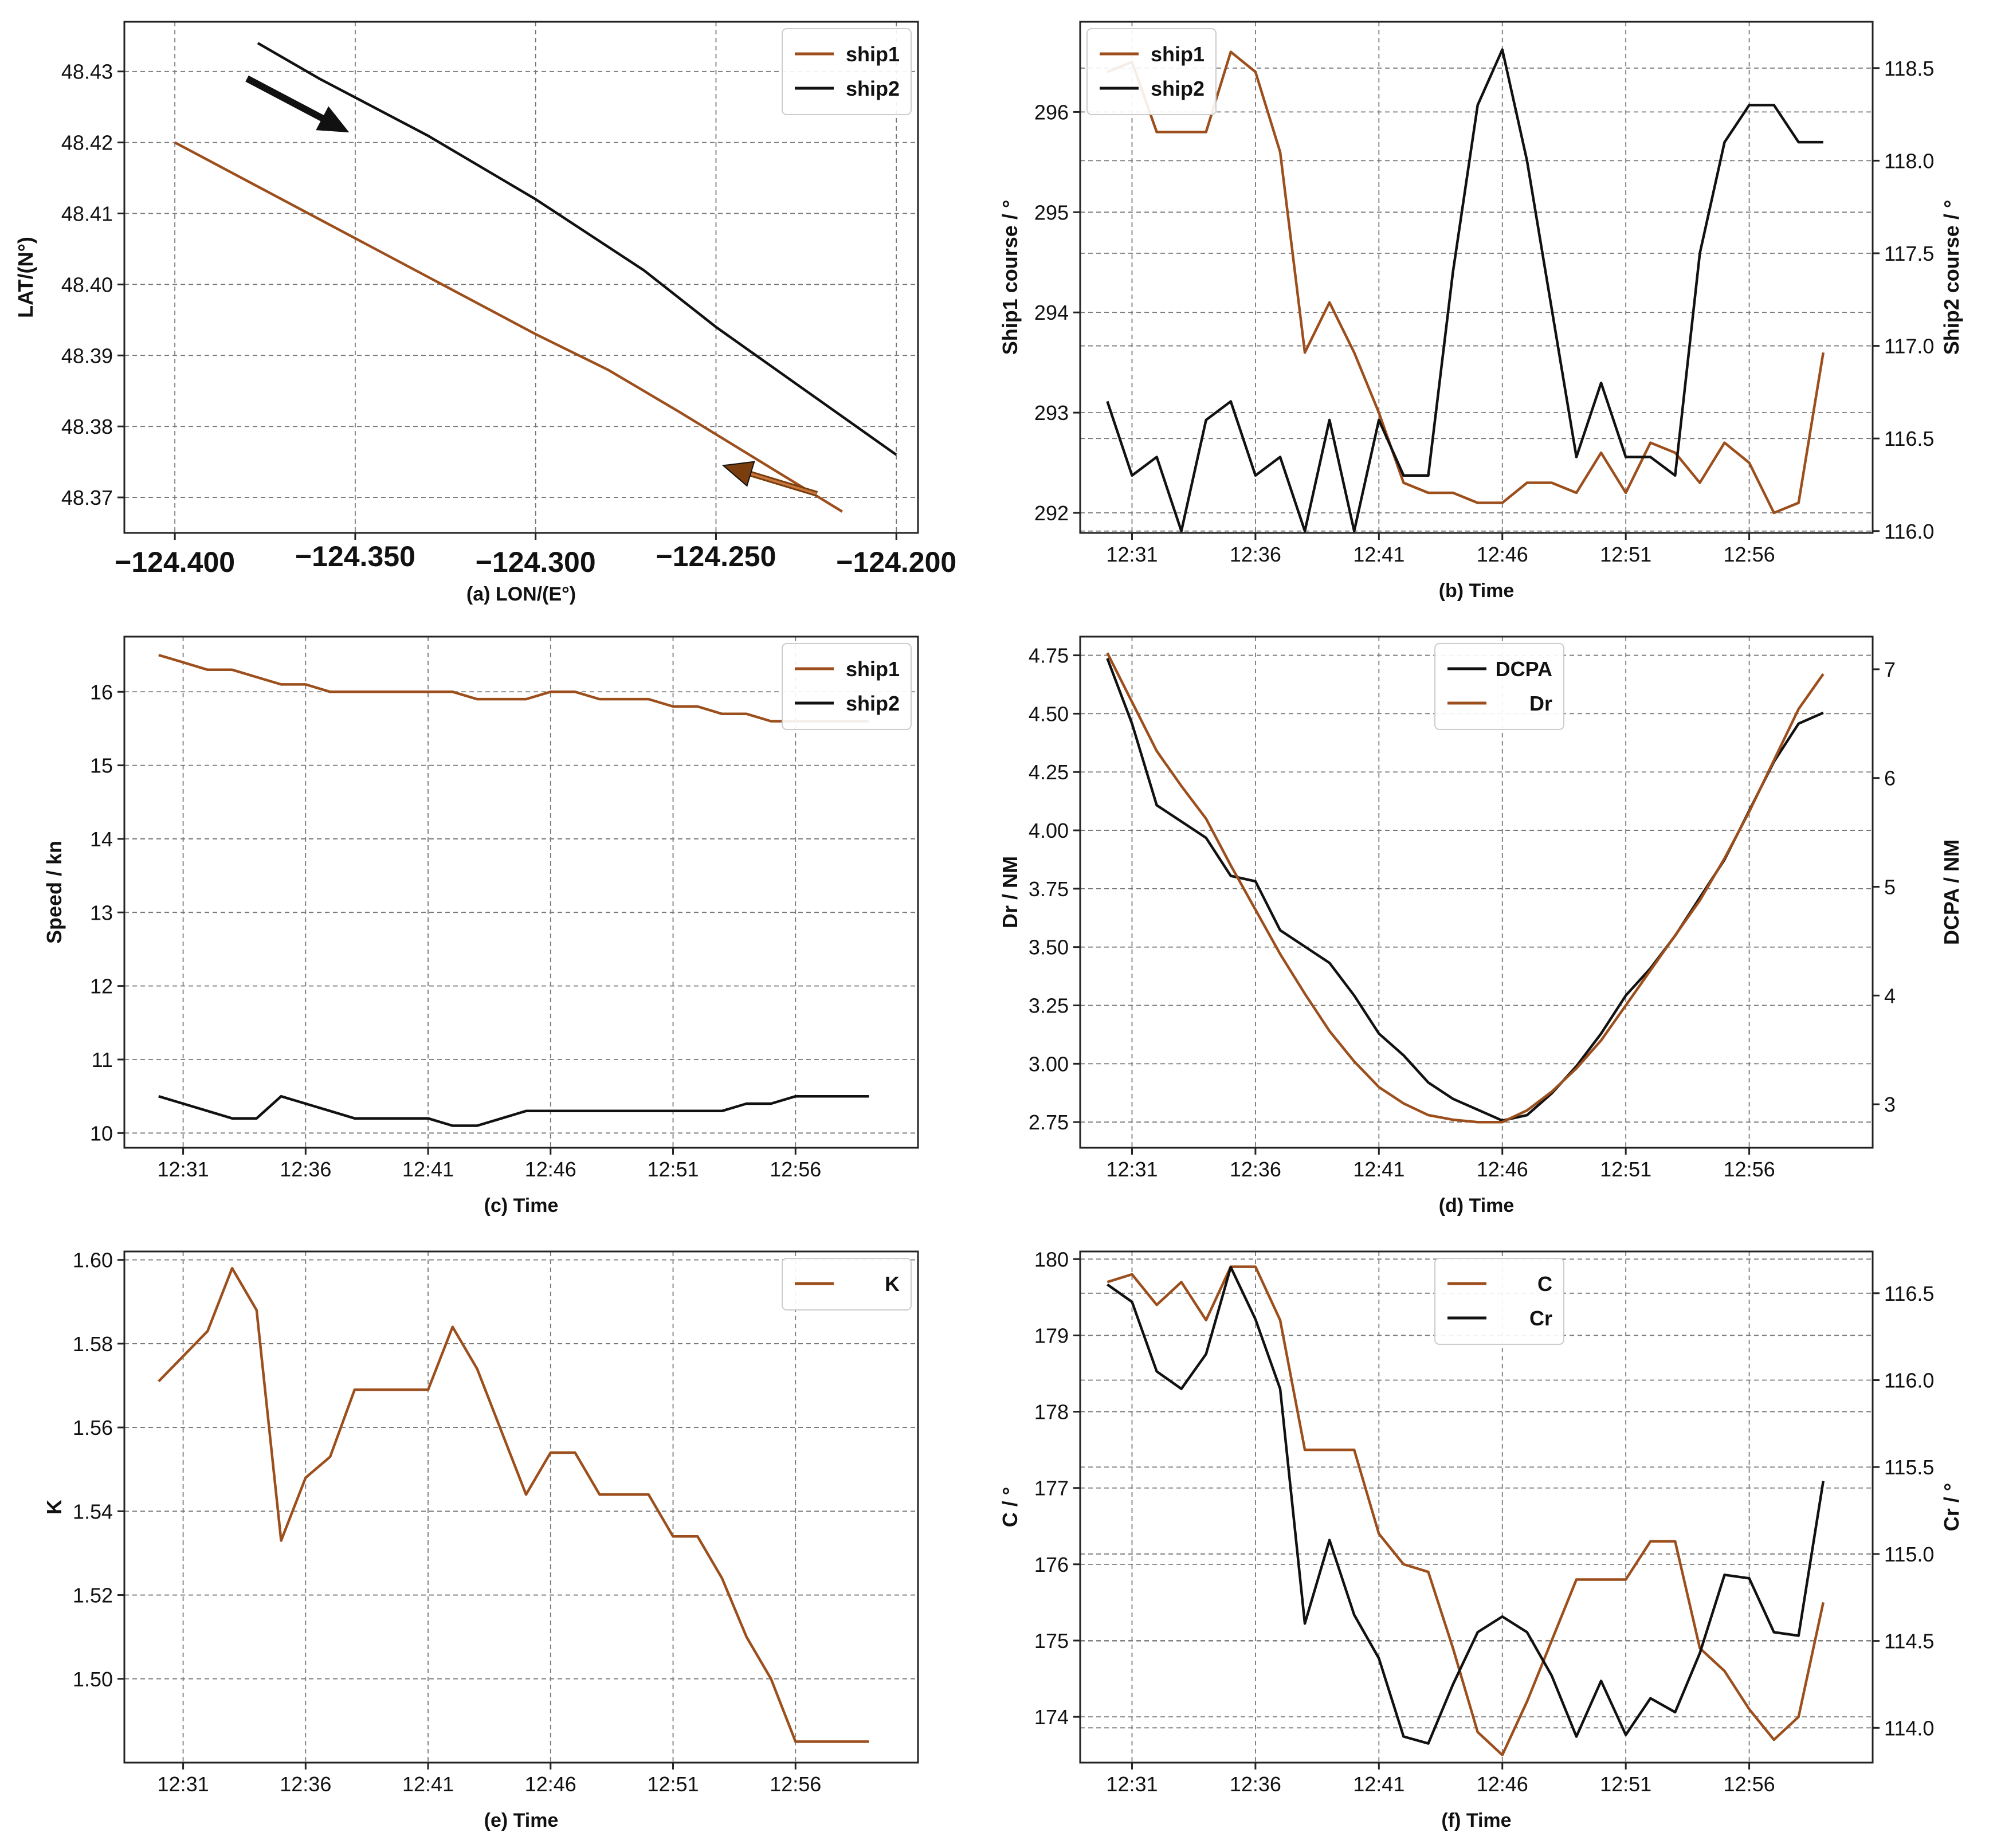 The height and width of the screenshot is (1848, 1993). What do you see at coordinates (87, 426) in the screenshot?
I see `y-tick-label: 48.38` at bounding box center [87, 426].